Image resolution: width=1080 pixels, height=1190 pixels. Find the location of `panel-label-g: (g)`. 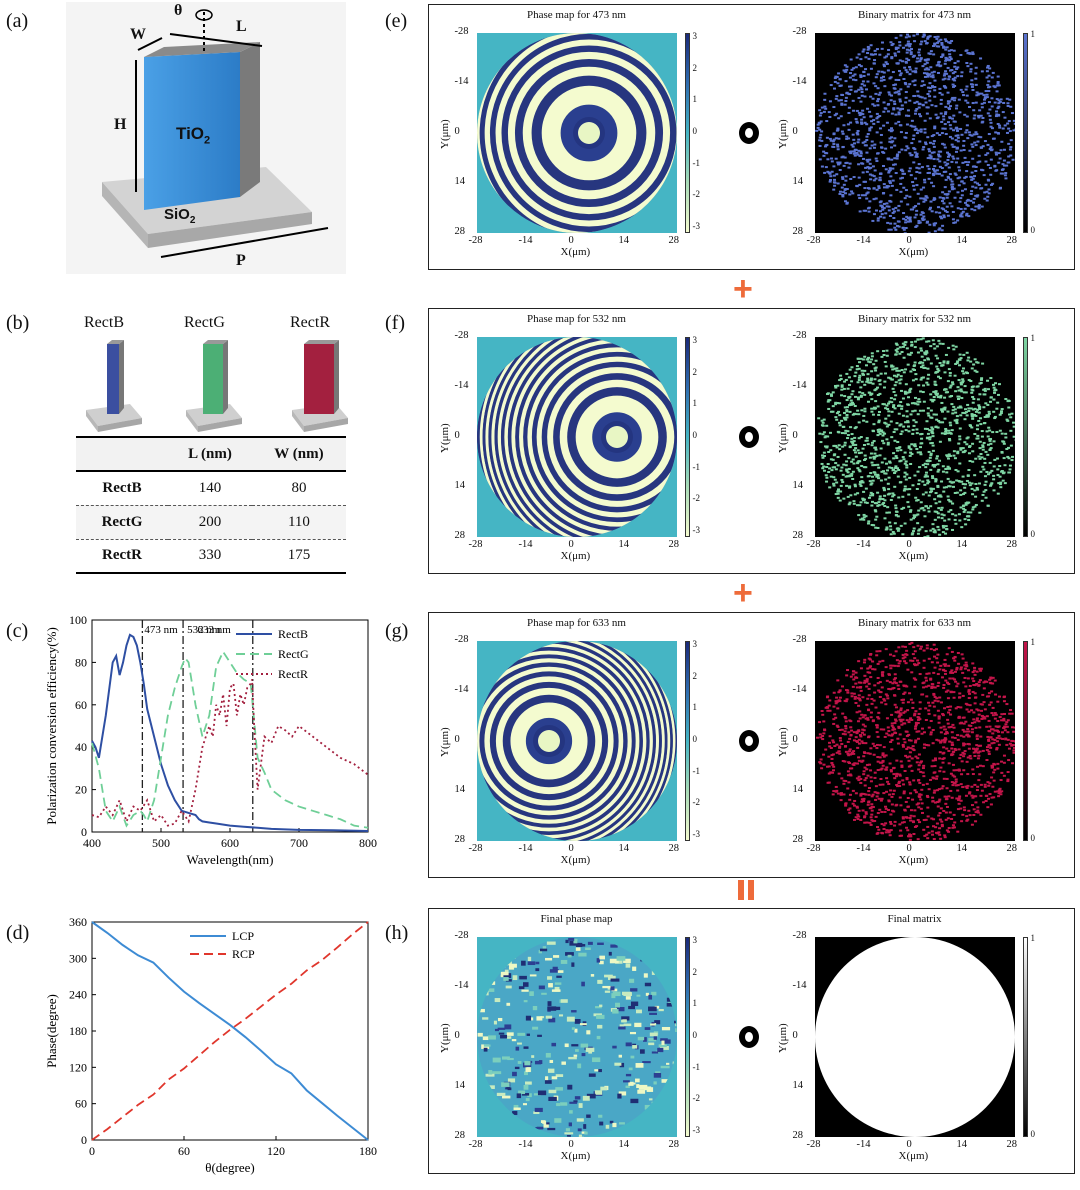

panel-label-g: (g) is located at coordinates (397, 631).